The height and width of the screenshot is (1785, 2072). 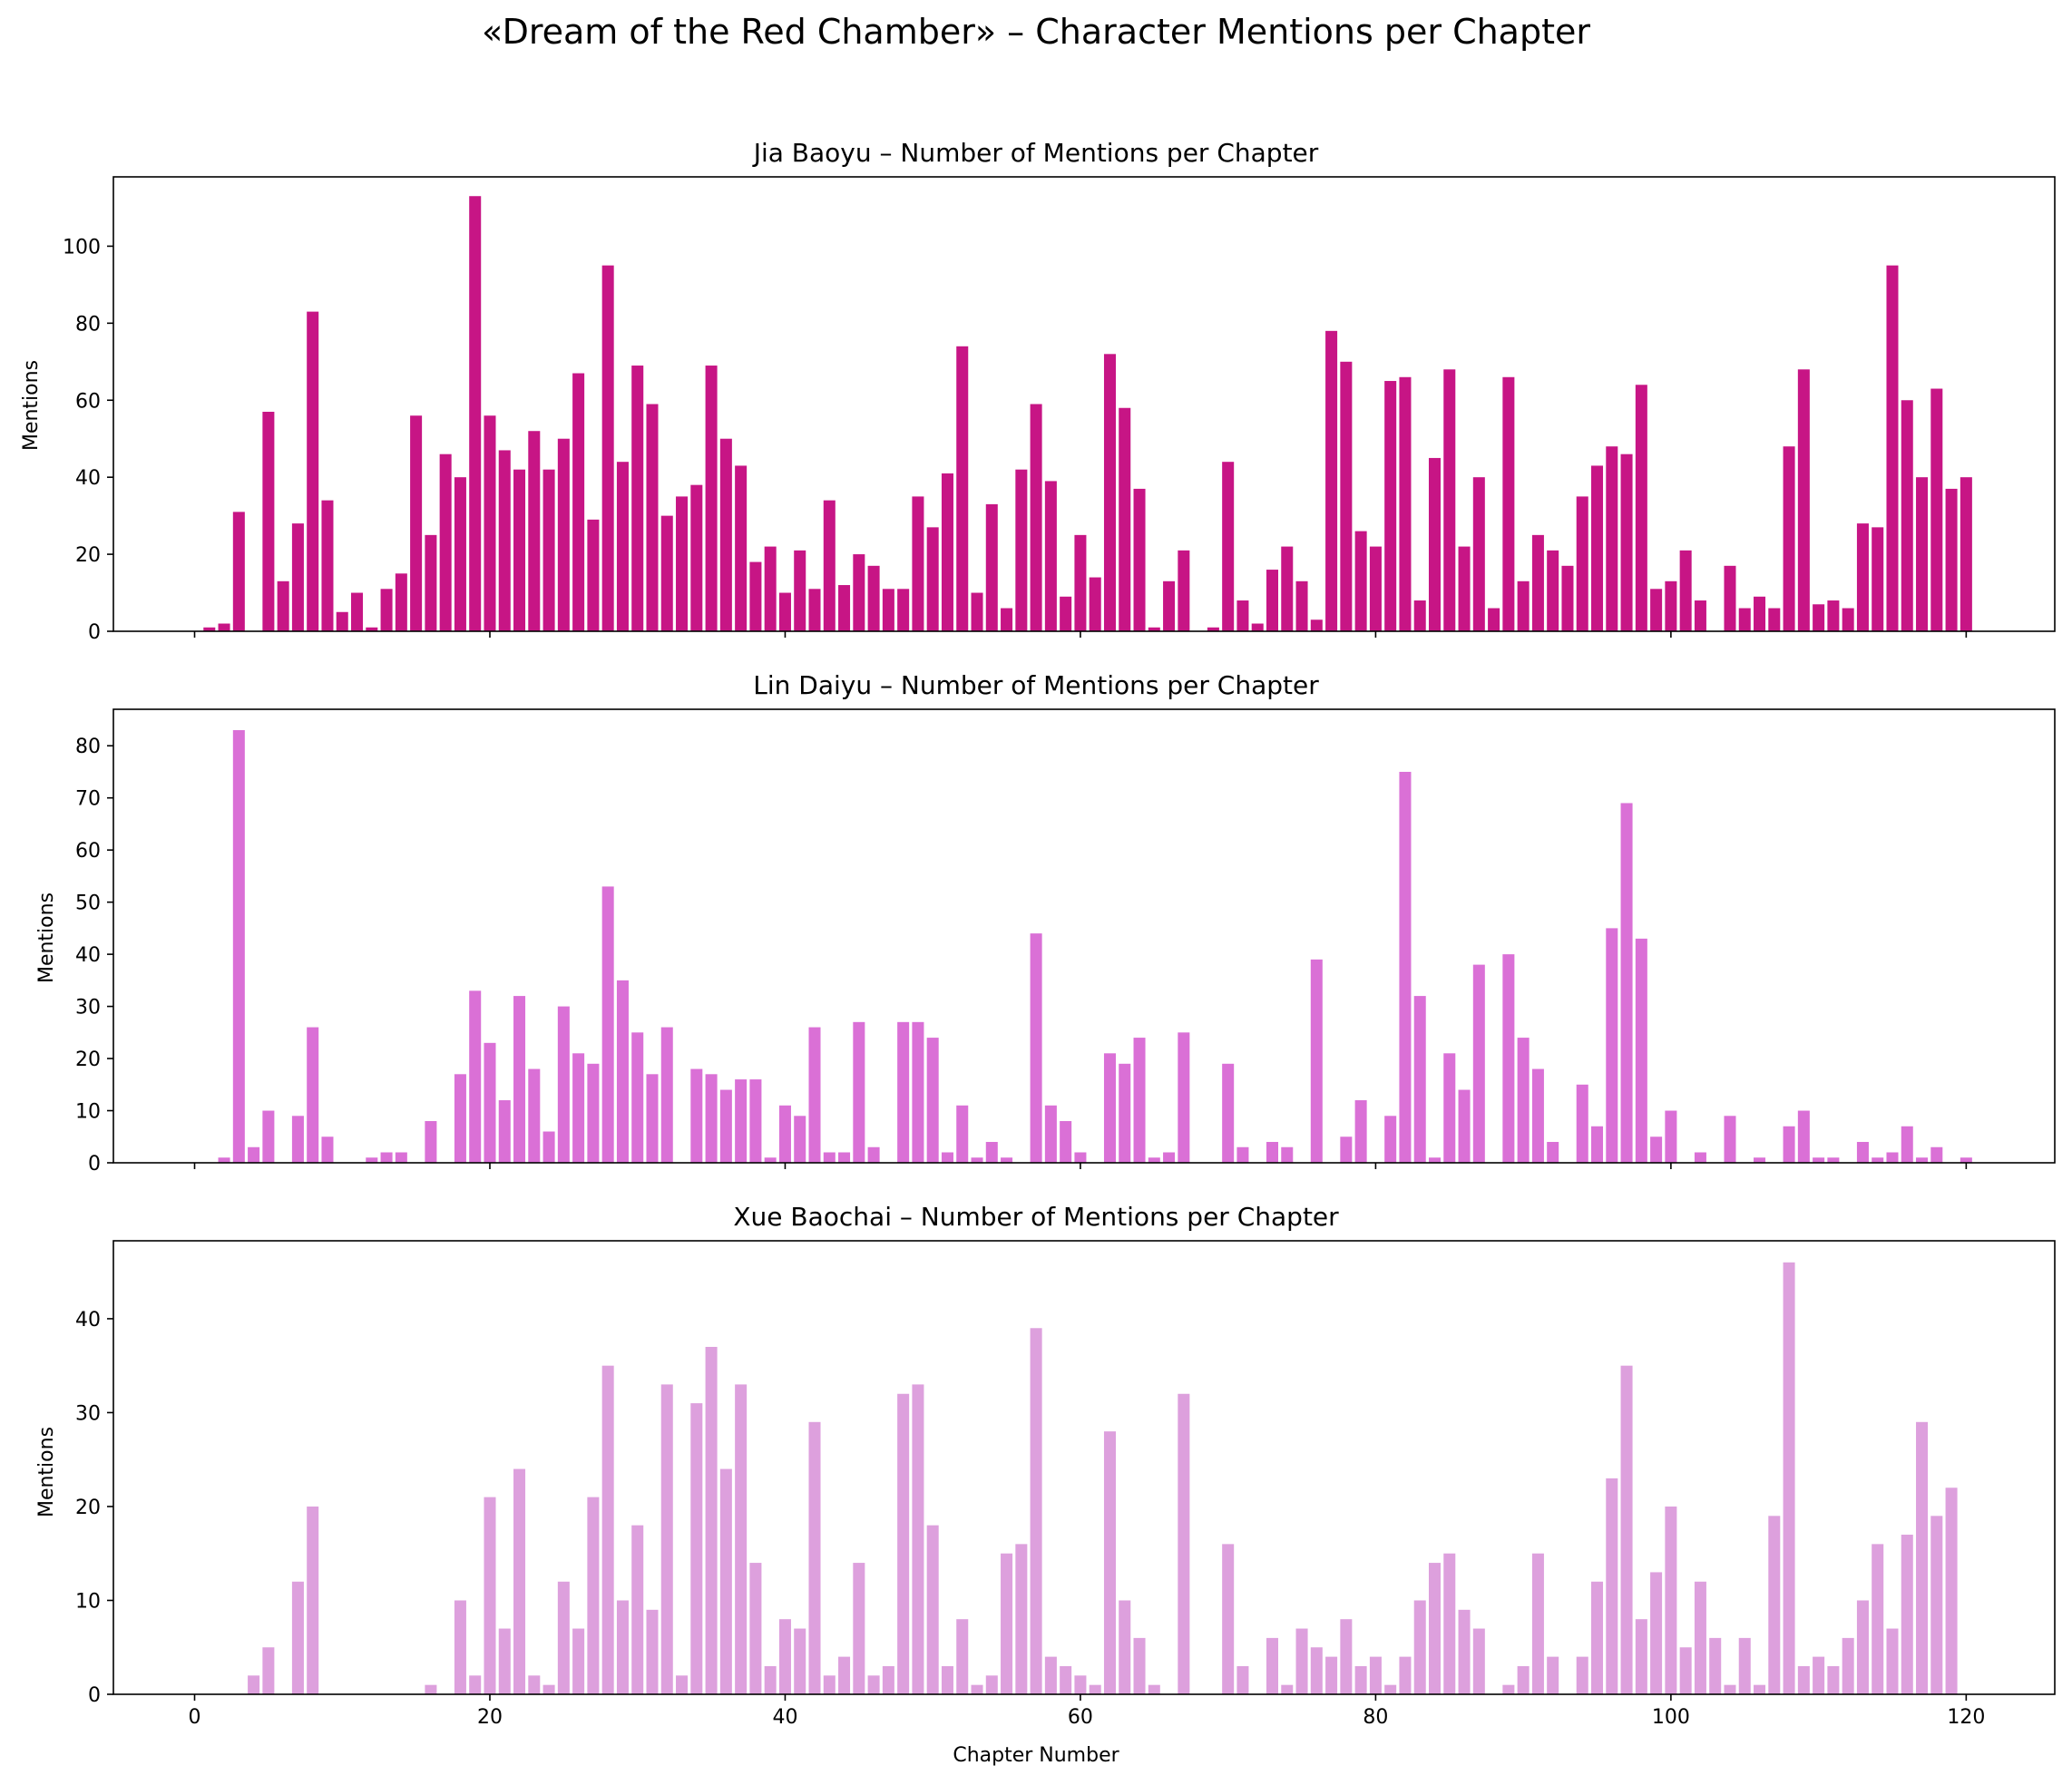 I want to click on jia-baoyu-bar-ch81, so click(x=1390, y=506).